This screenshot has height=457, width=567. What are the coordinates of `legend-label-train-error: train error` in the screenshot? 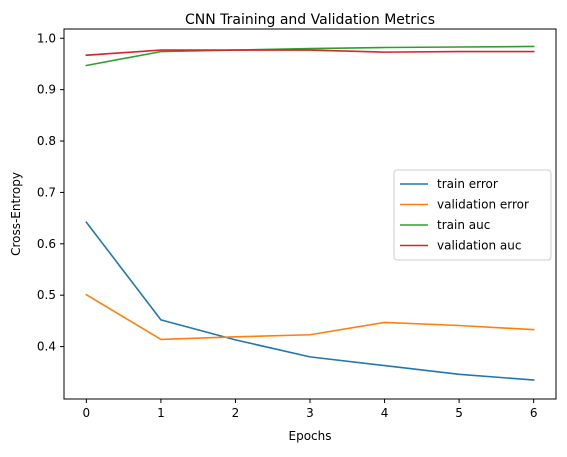 It's located at (467, 184).